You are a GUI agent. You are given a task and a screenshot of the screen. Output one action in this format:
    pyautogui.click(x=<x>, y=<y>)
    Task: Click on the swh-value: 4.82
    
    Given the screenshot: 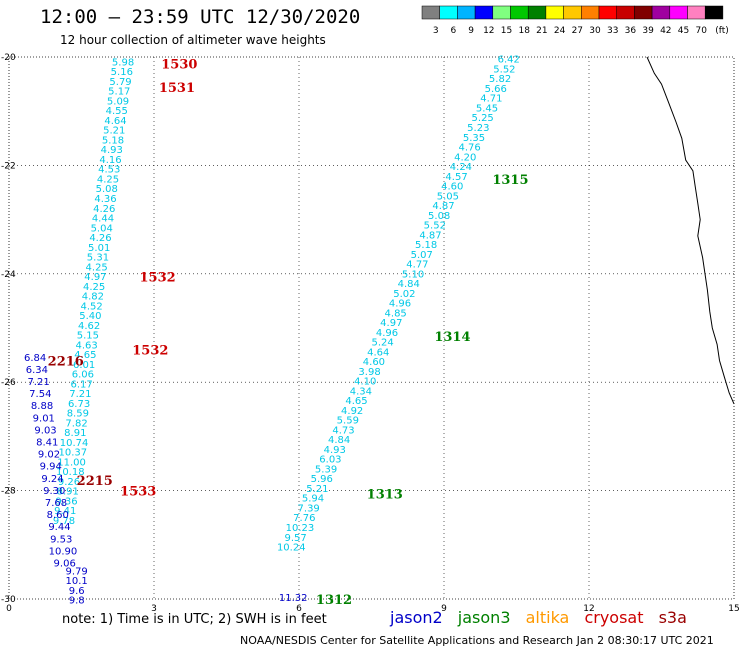 What is the action you would take?
    pyautogui.click(x=93, y=297)
    